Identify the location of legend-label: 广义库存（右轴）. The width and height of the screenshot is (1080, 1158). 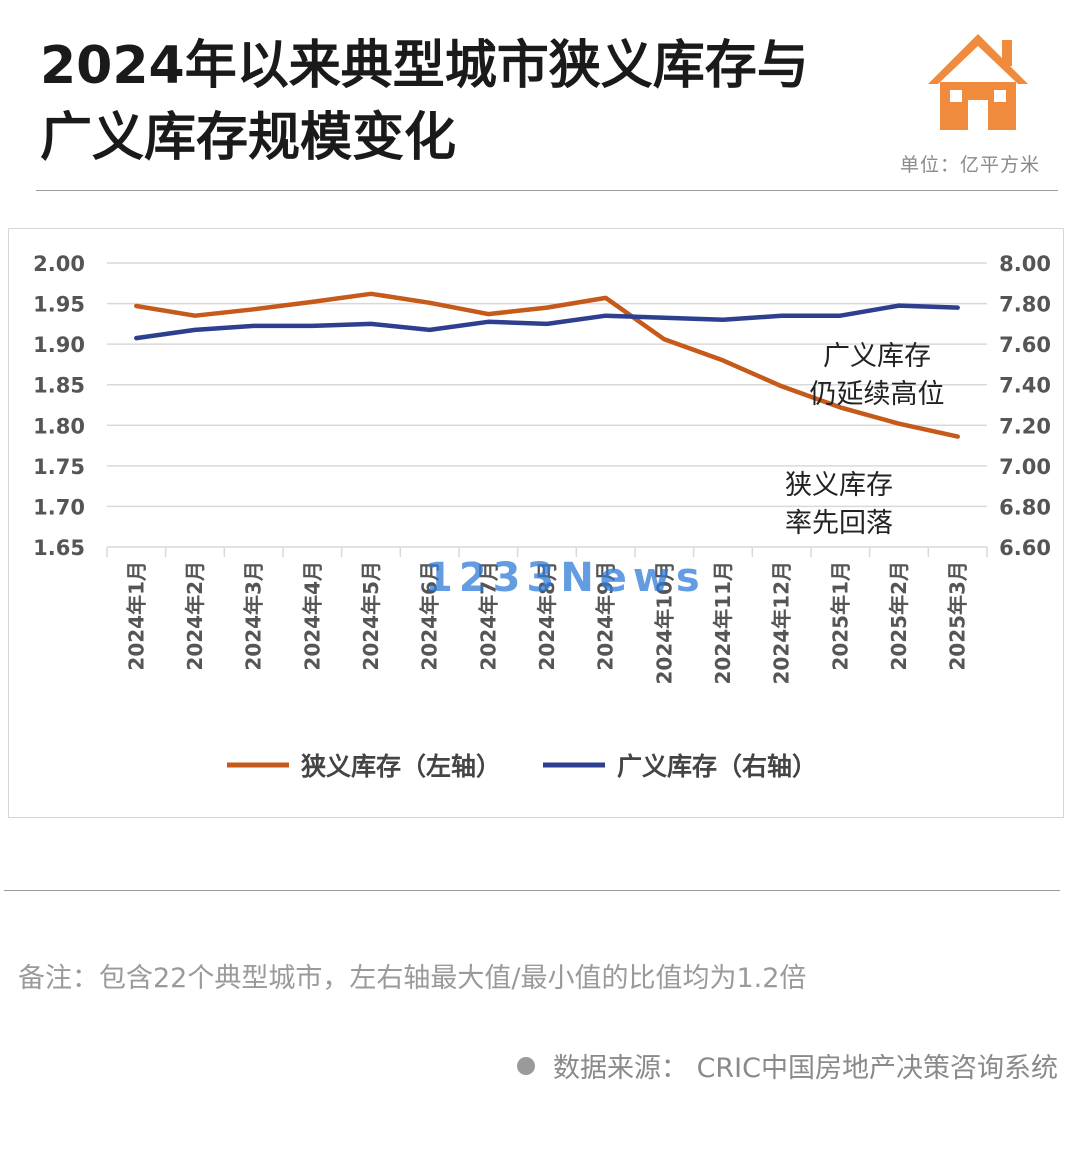
(717, 766).